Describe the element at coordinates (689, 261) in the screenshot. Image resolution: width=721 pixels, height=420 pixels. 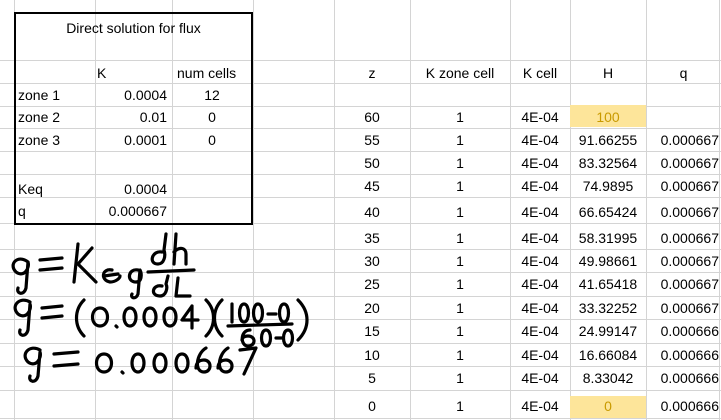
I see `cell-q-row-6: 0.000667` at that location.